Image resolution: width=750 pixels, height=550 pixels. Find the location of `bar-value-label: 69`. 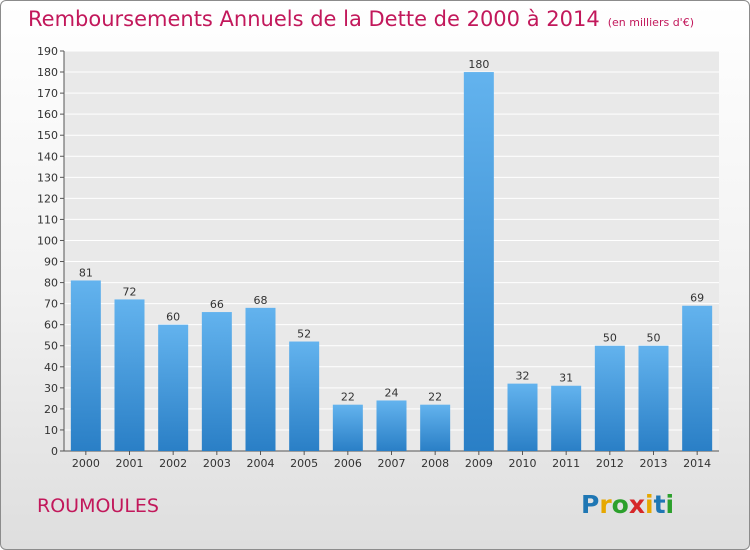

bar-value-label: 69 is located at coordinates (697, 298).